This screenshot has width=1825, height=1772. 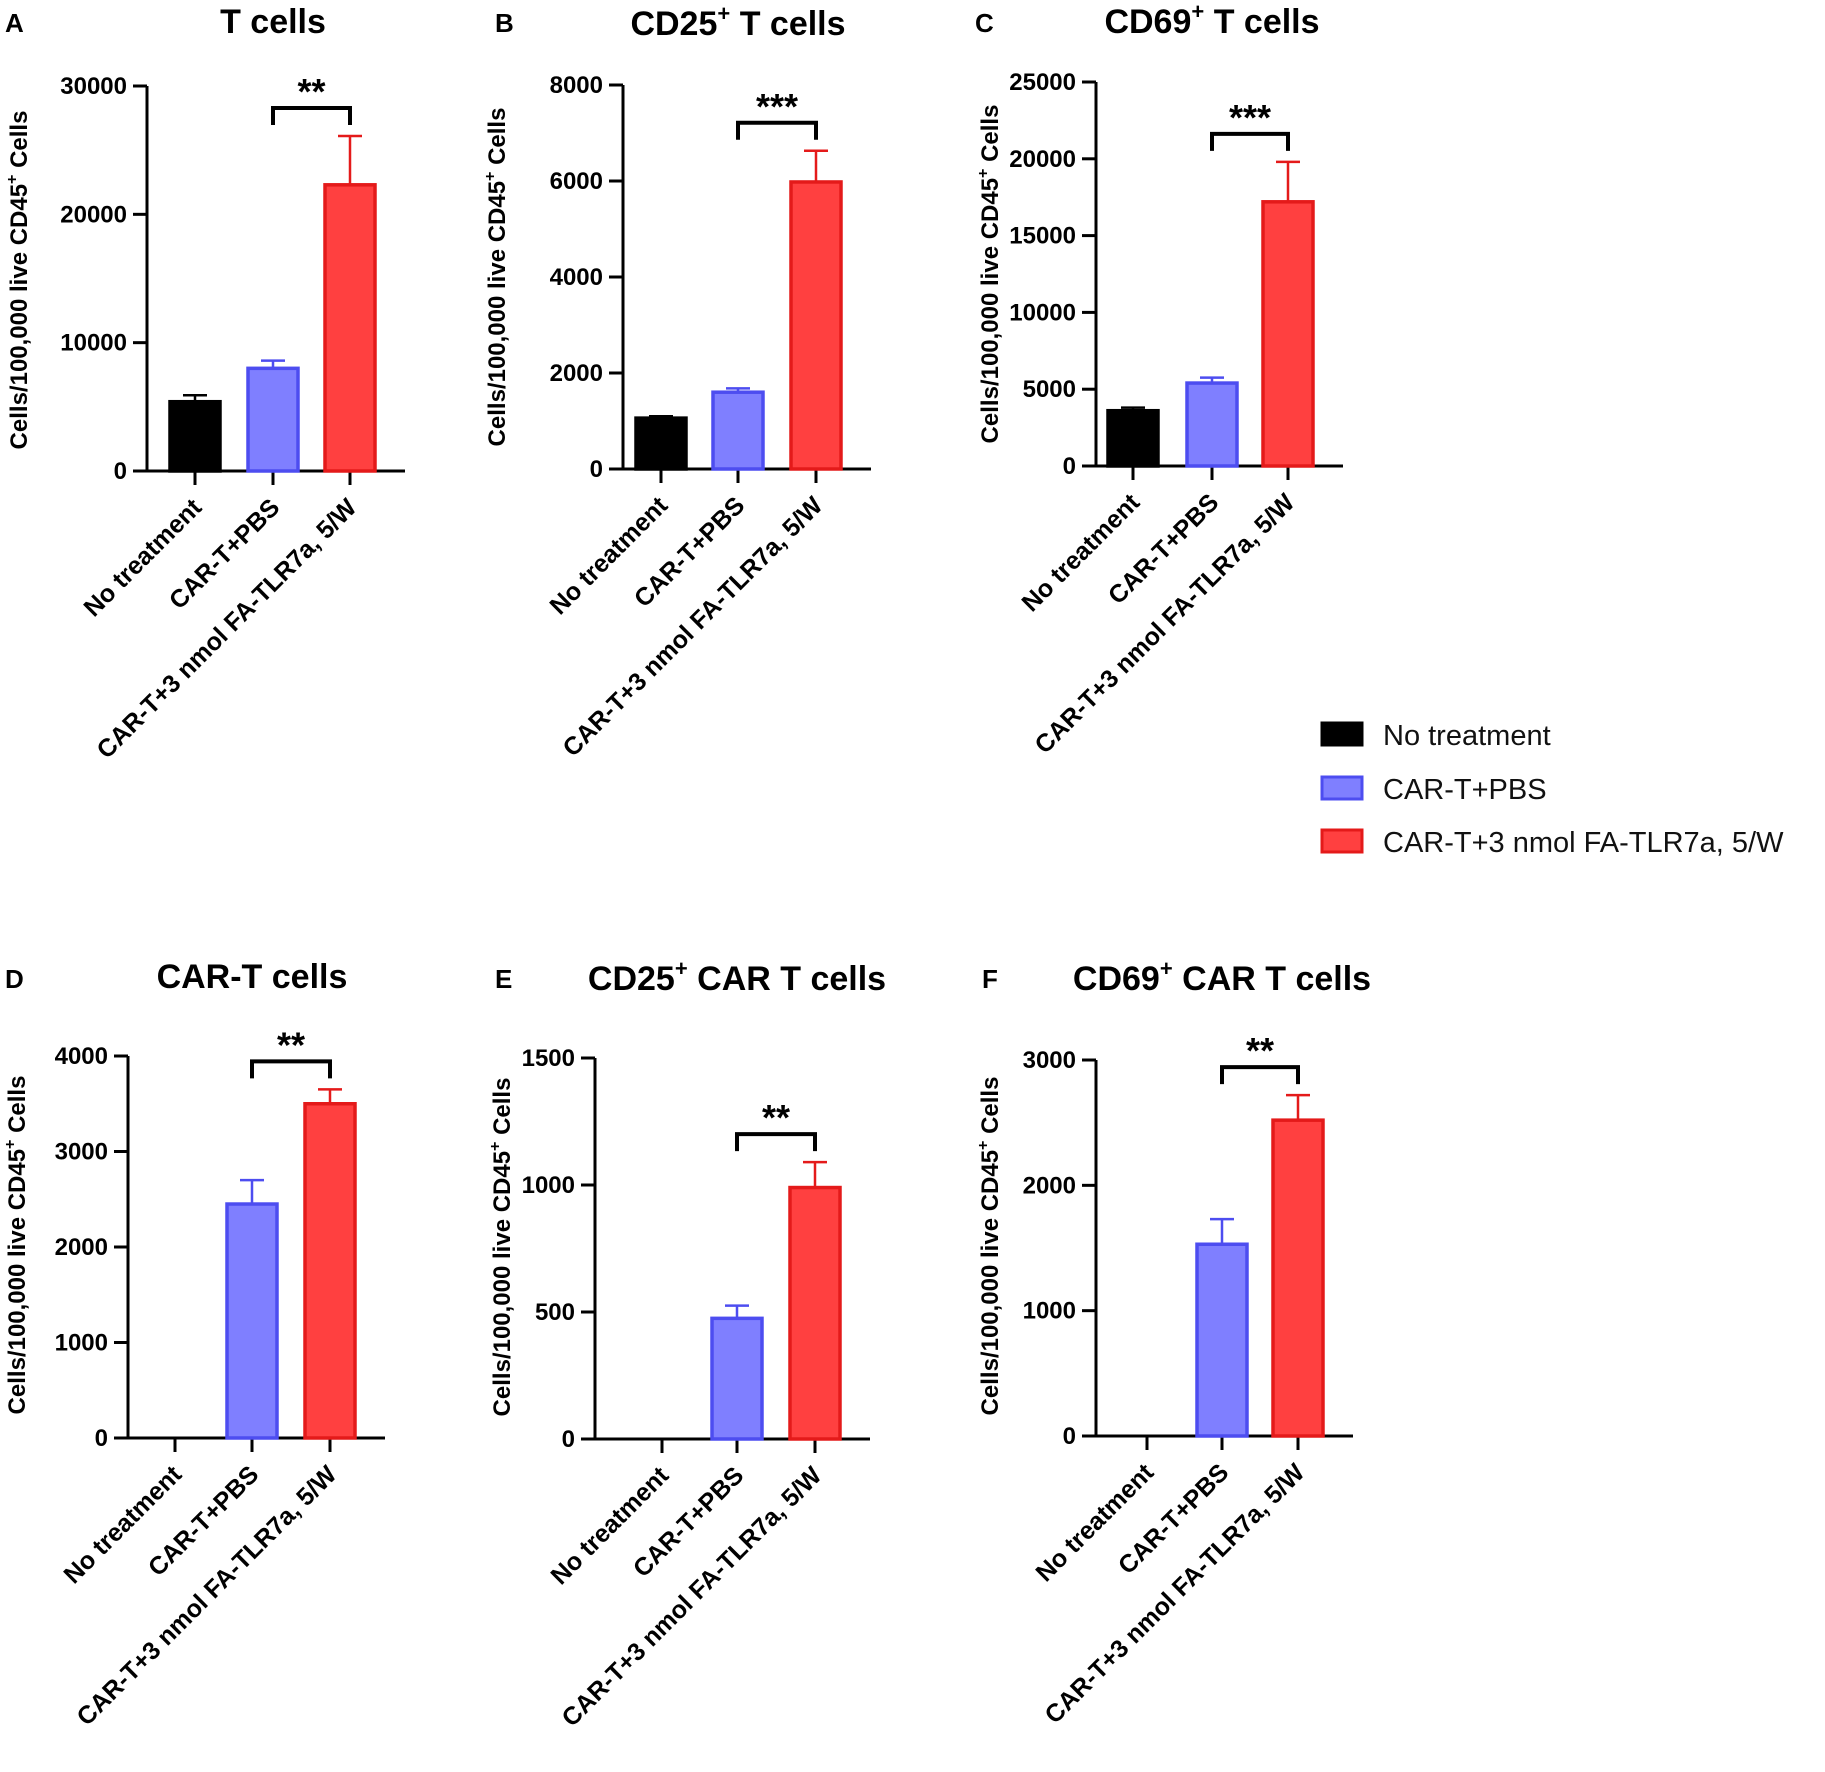 I want to click on y-tick-label: 8000, so click(x=576, y=85).